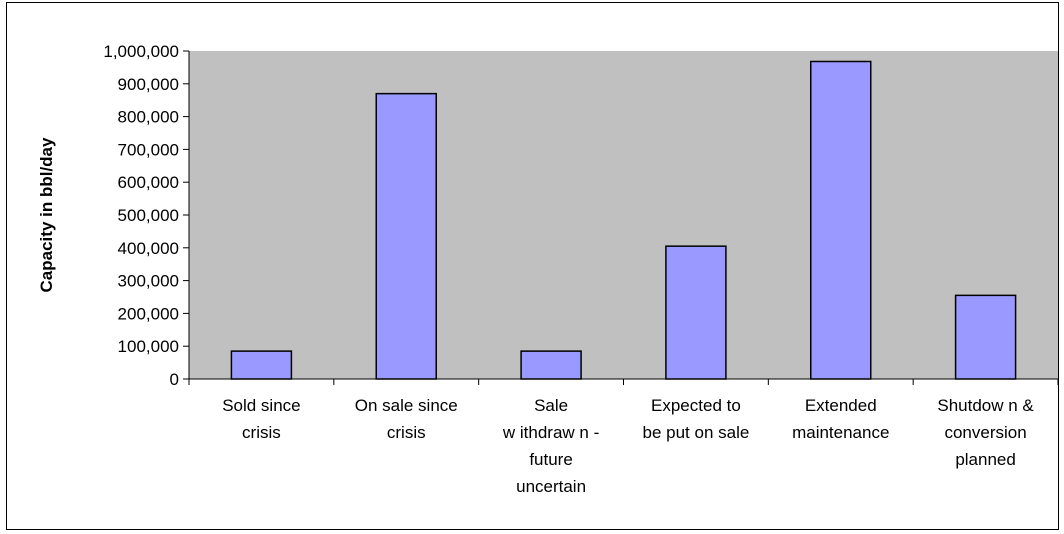 This screenshot has height=534, width=1064. Describe the element at coordinates (148, 182) in the screenshot. I see `y-tick-label: 600,000` at that location.